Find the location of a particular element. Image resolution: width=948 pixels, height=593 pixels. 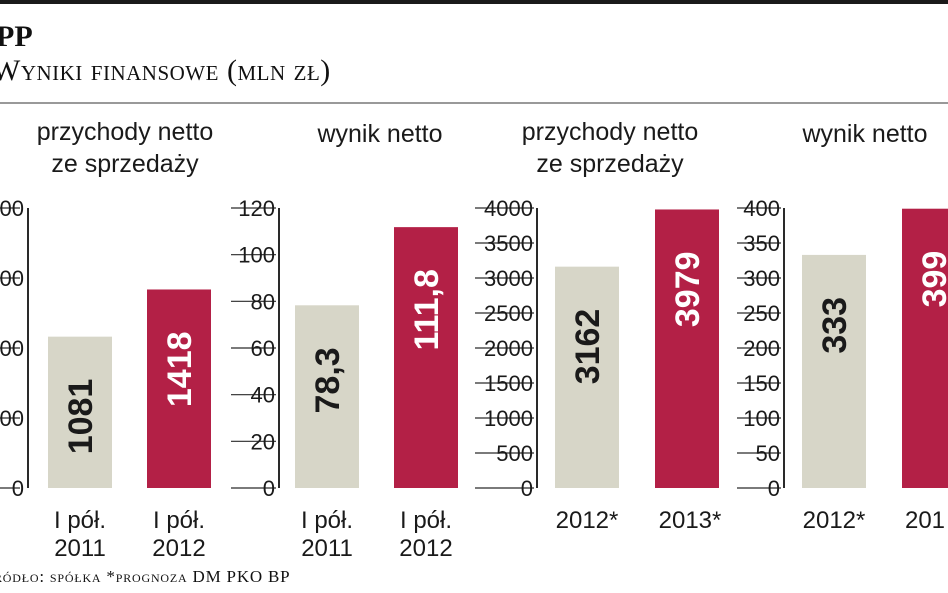

x-tick-label: 2013* is located at coordinates (690, 520).